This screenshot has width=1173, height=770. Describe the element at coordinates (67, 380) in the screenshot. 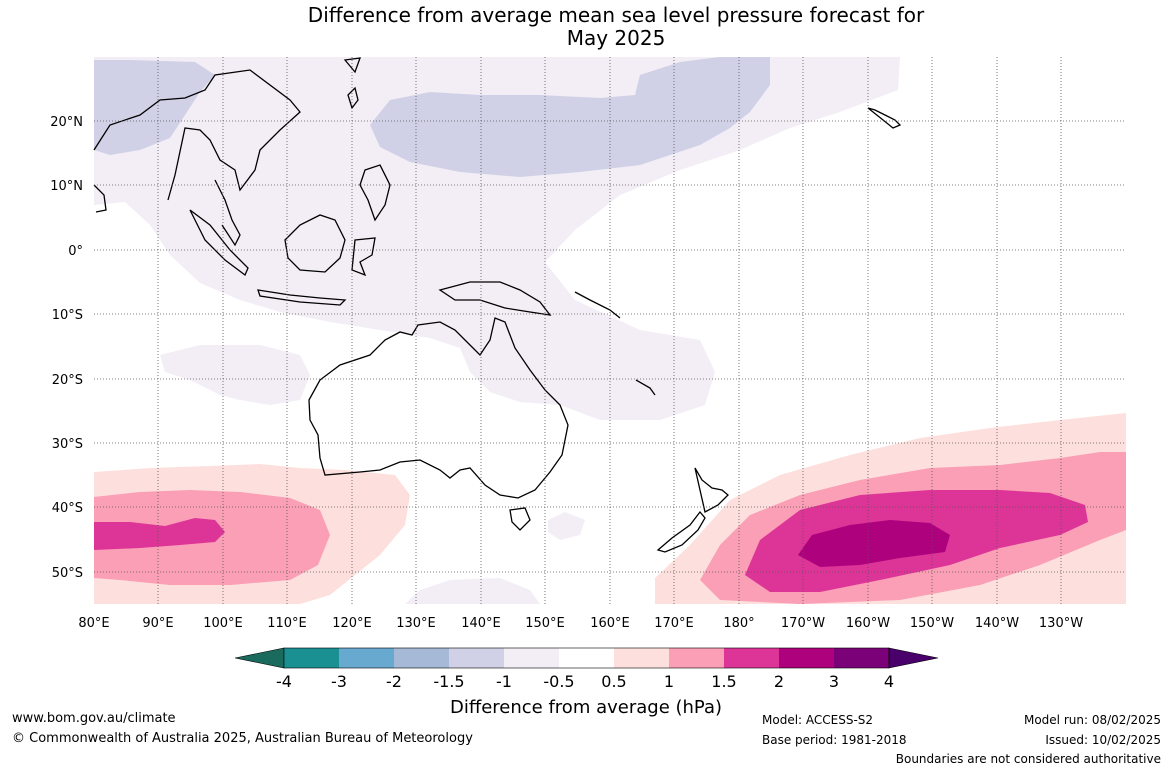

I see `lat-label: 20°S` at that location.